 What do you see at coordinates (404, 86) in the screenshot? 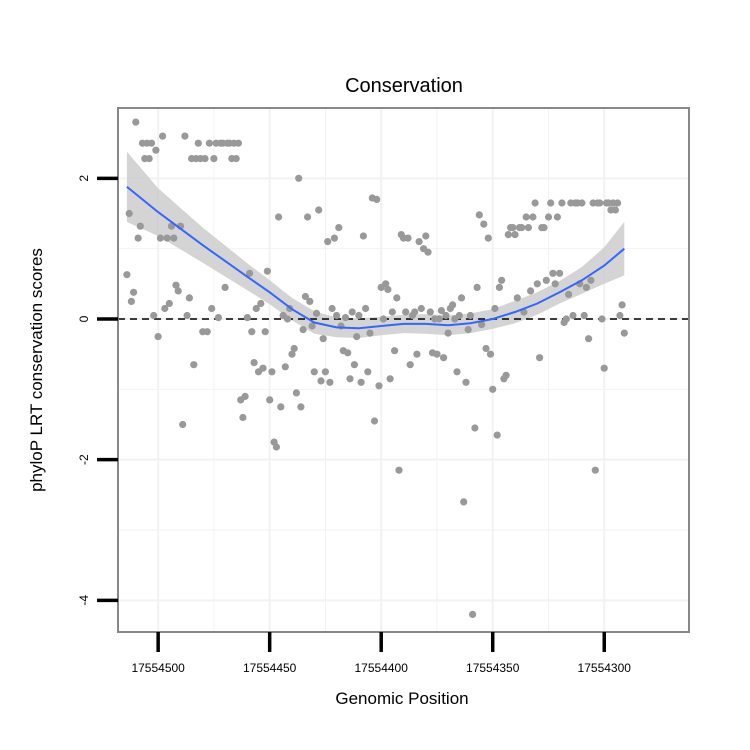
I see `chart-title: Conservation` at bounding box center [404, 86].